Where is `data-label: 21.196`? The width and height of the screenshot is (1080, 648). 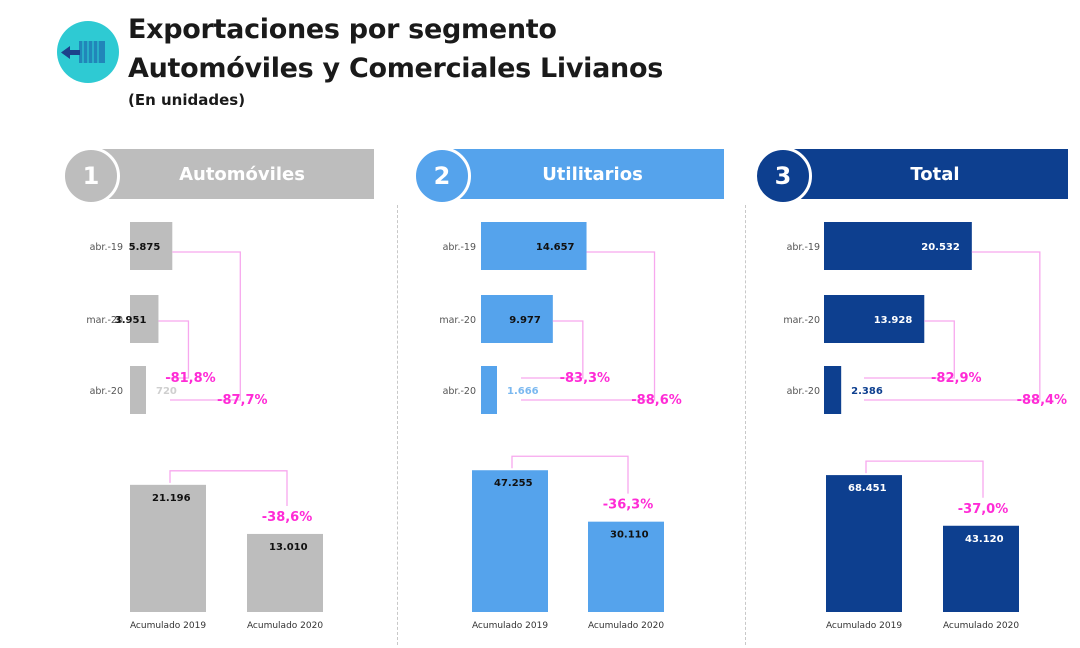 data-label: 21.196 is located at coordinates (171, 498).